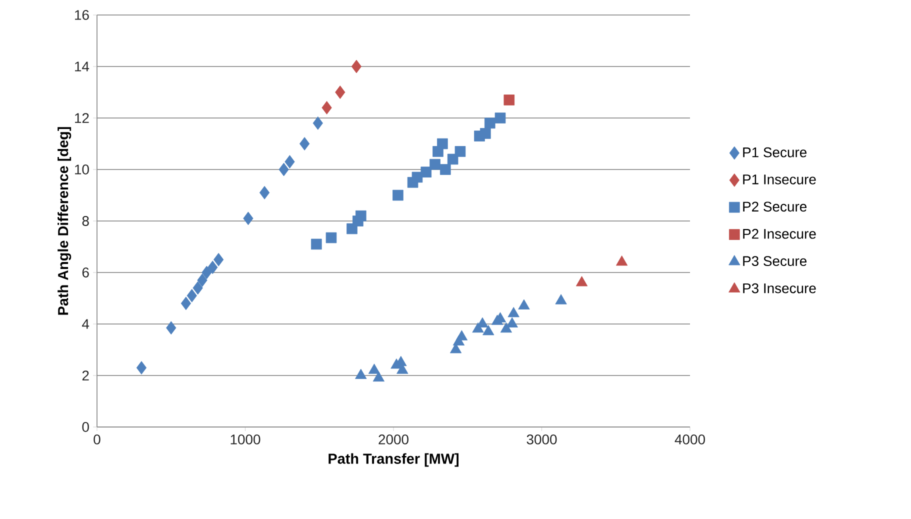 The image size is (911, 519). What do you see at coordinates (245, 439) in the screenshot?
I see `x-tick-label: 1000` at bounding box center [245, 439].